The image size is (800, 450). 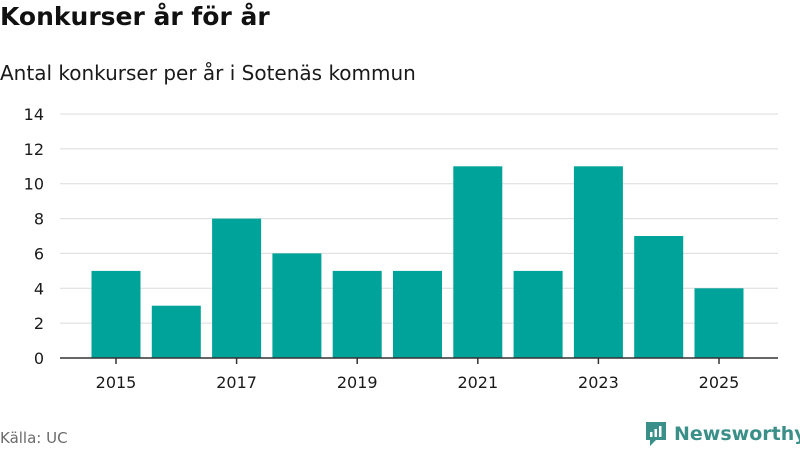 What do you see at coordinates (34, 184) in the screenshot?
I see `y-tick-label: 10` at bounding box center [34, 184].